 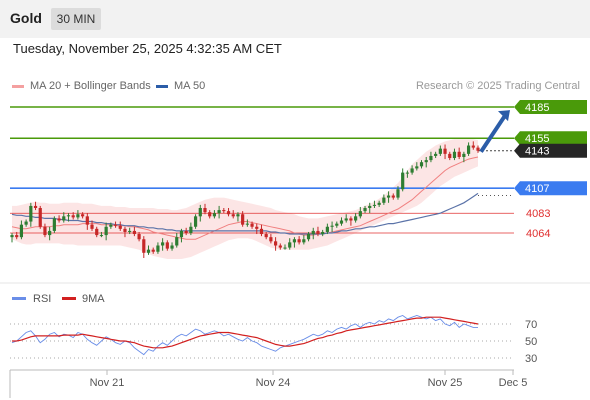 What do you see at coordinates (268, 383) in the screenshot?
I see `x-axis: Nov 21 Nov 24 Nov 25 Dec 5` at bounding box center [268, 383].